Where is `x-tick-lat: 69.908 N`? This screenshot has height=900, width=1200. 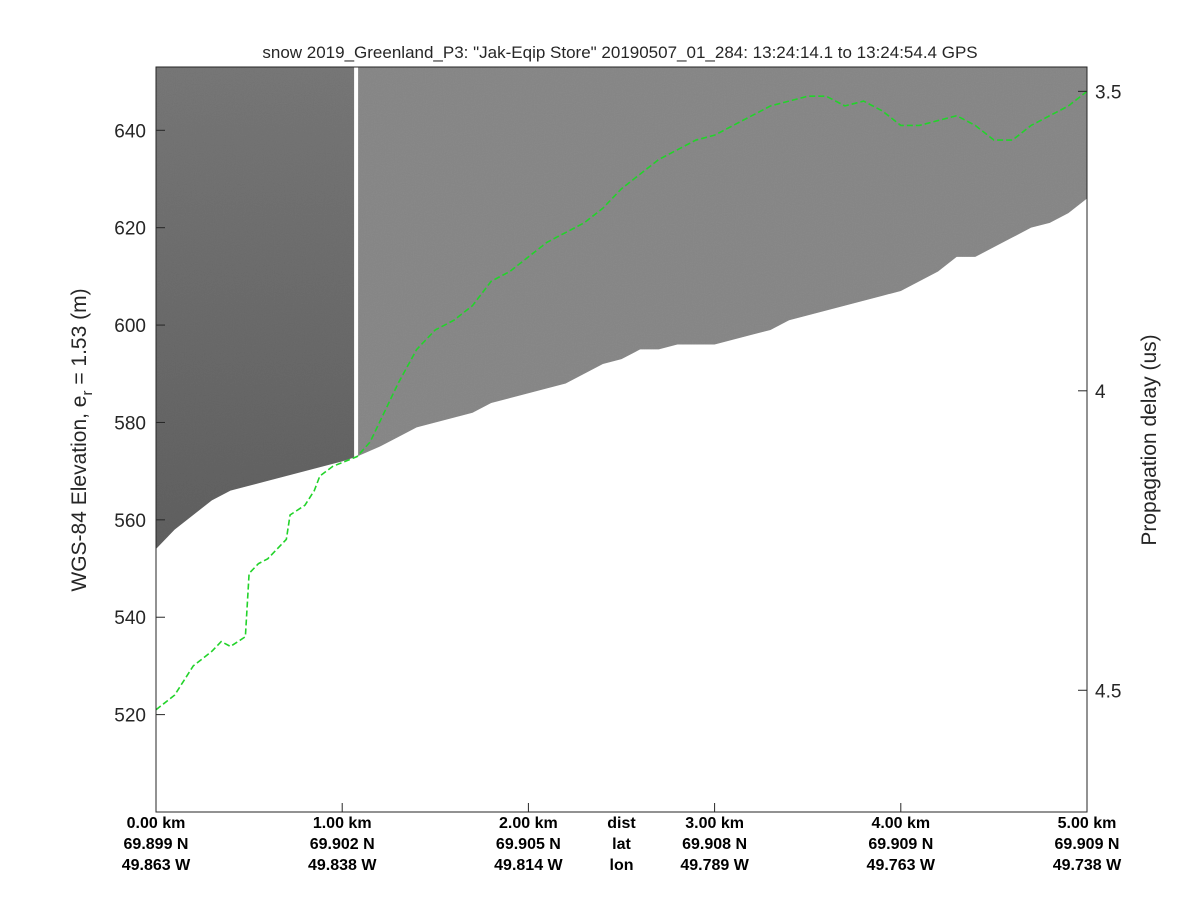
x-tick-lat: 69.908 N is located at coordinates (714, 844).